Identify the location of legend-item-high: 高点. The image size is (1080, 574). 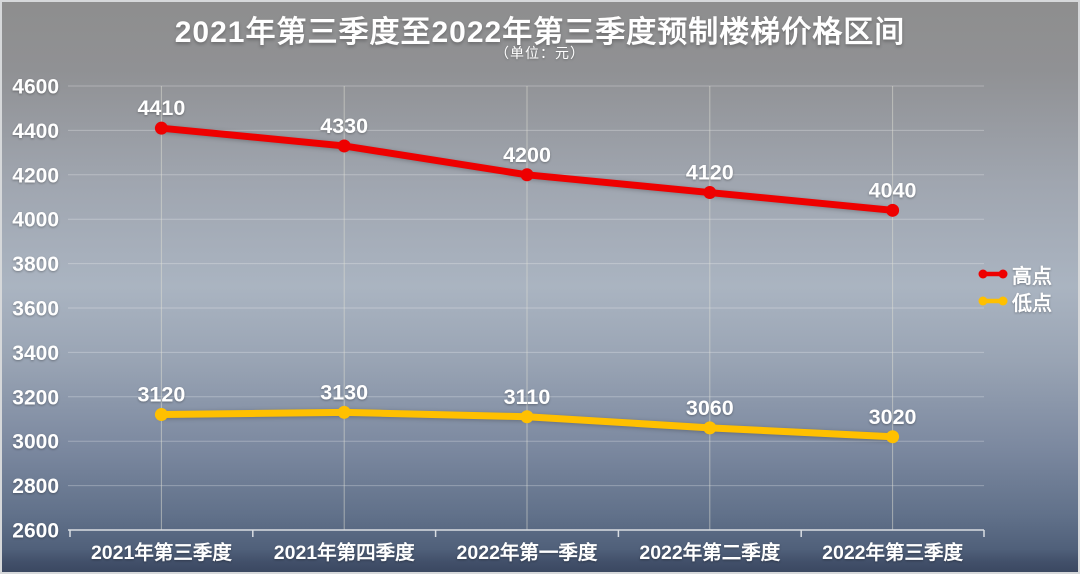
(1014, 275).